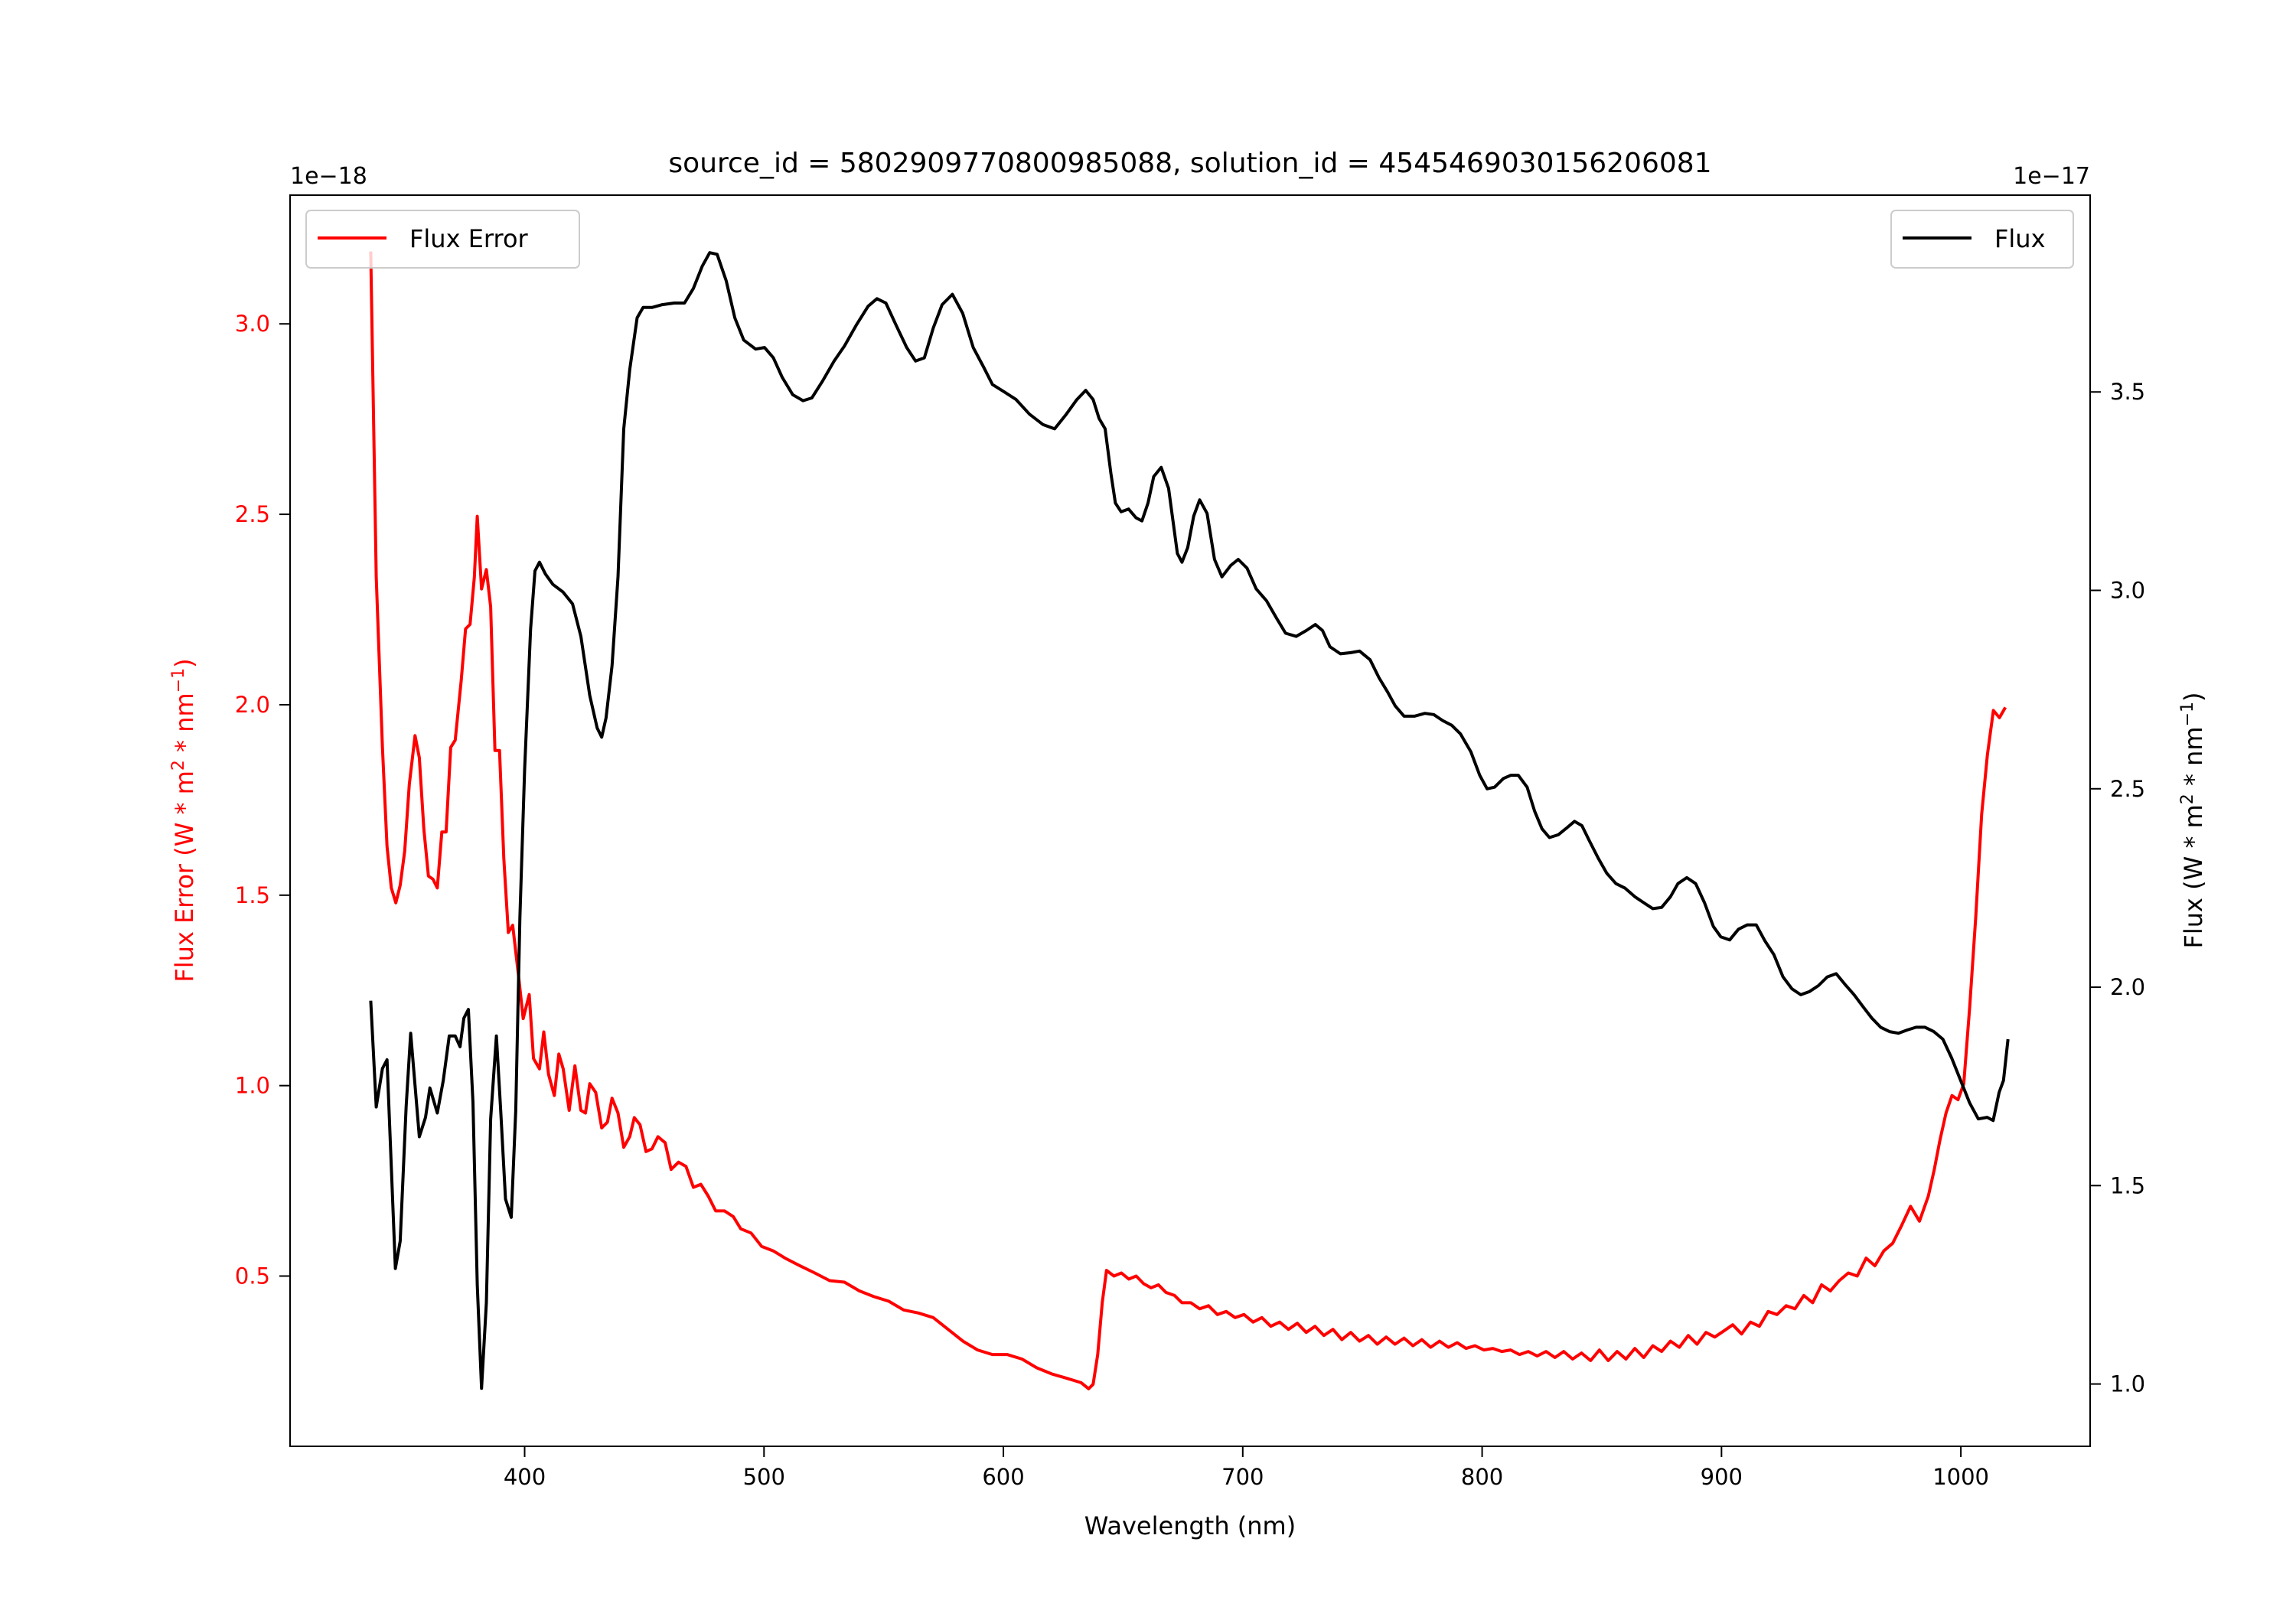  I want to click on left-y-tick-label: 2.0, so click(252, 705).